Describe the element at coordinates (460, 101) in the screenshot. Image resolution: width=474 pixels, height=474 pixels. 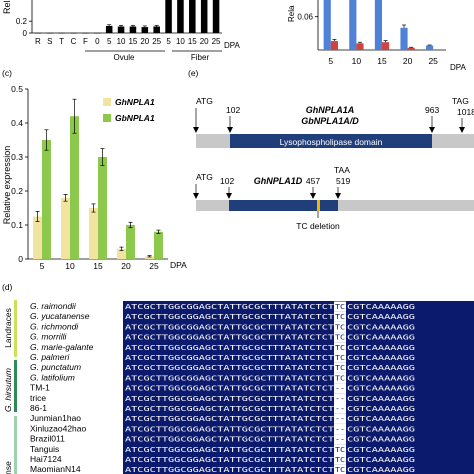
I see `top-tag-label: TAG` at that location.